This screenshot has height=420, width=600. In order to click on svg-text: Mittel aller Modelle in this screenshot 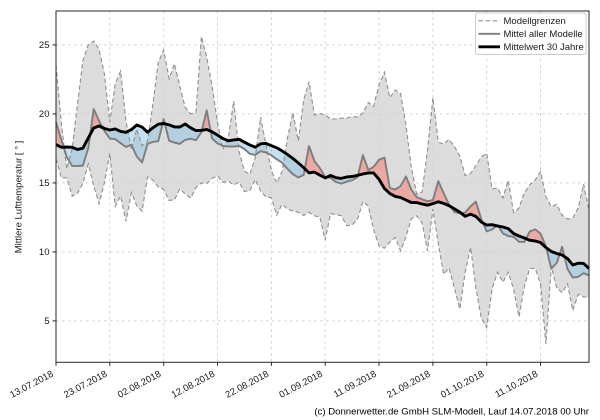, I will do `click(543, 34)`.